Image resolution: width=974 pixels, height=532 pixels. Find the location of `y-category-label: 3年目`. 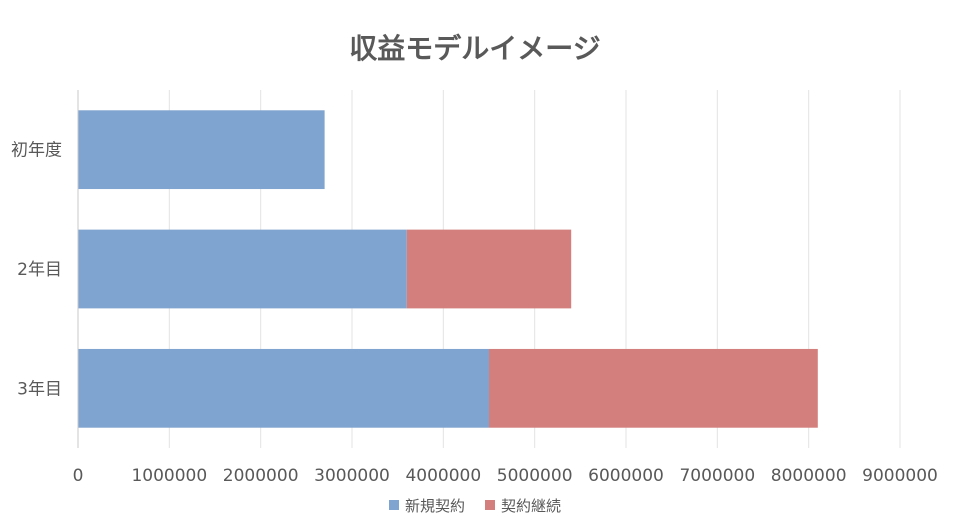

y-category-label: 3年目 is located at coordinates (39, 389).